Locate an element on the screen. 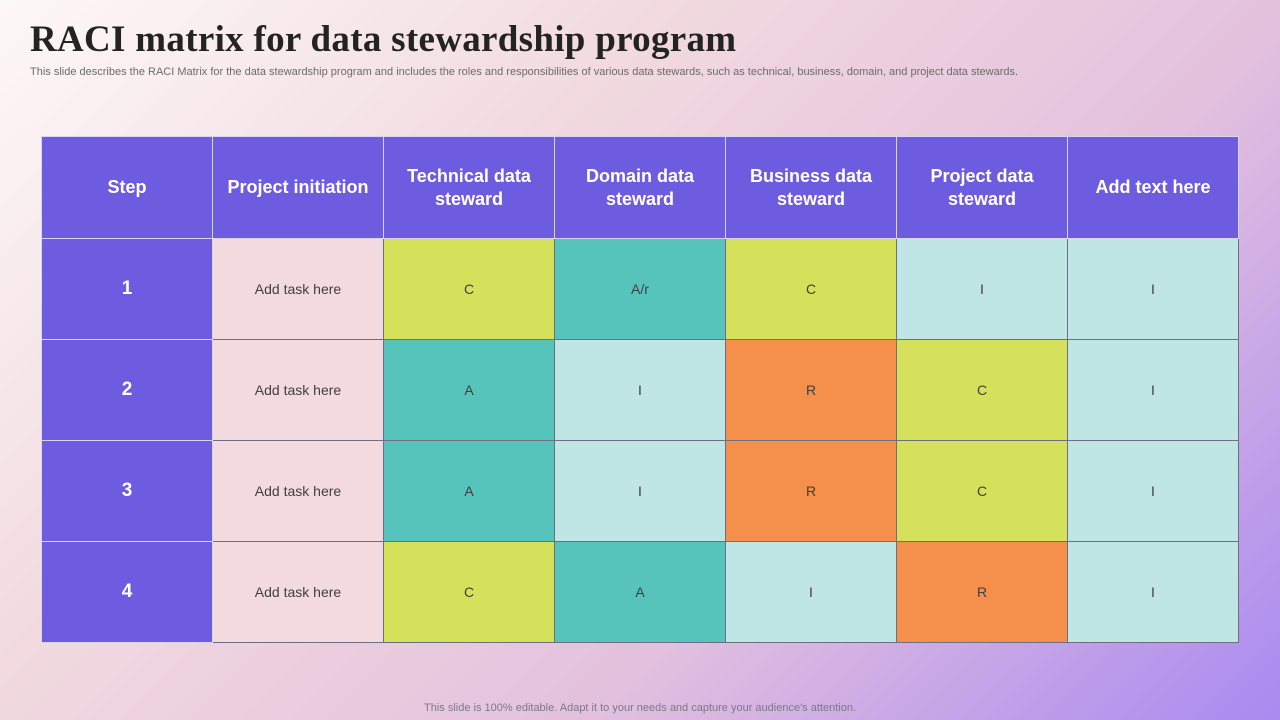  header-domain-data-steward: Domain data steward is located at coordinates (640, 187).